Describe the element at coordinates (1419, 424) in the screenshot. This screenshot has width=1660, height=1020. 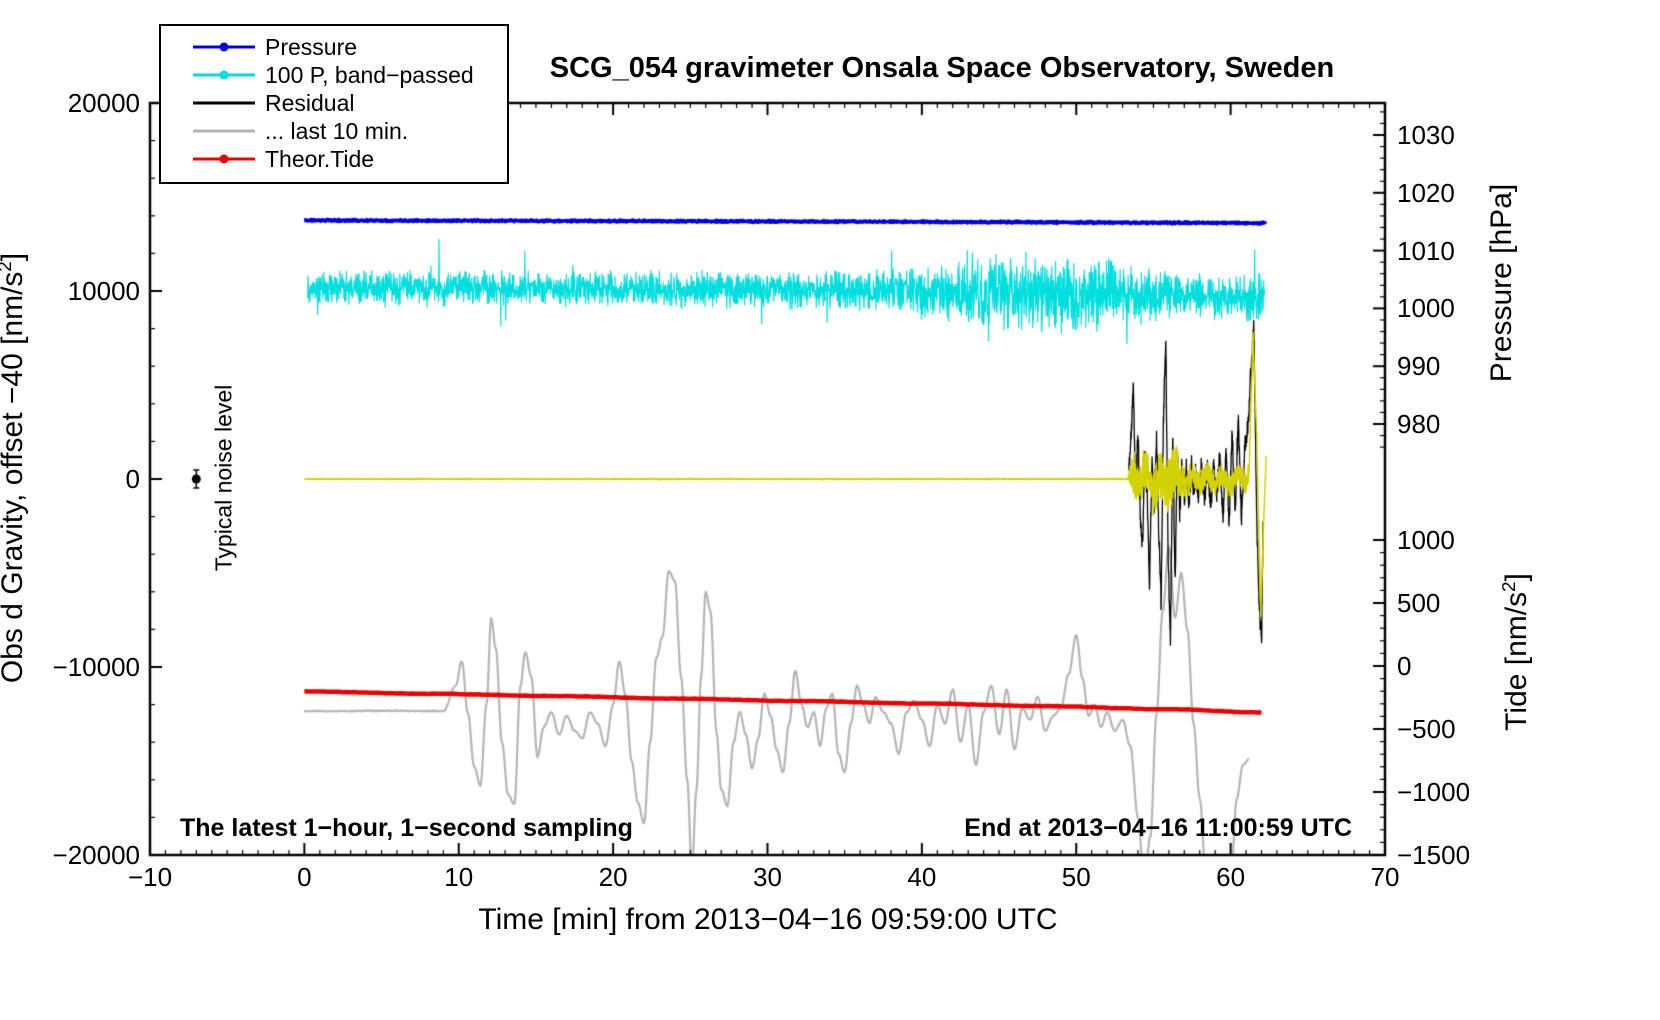
I see `pressure-tick-label: 980` at that location.